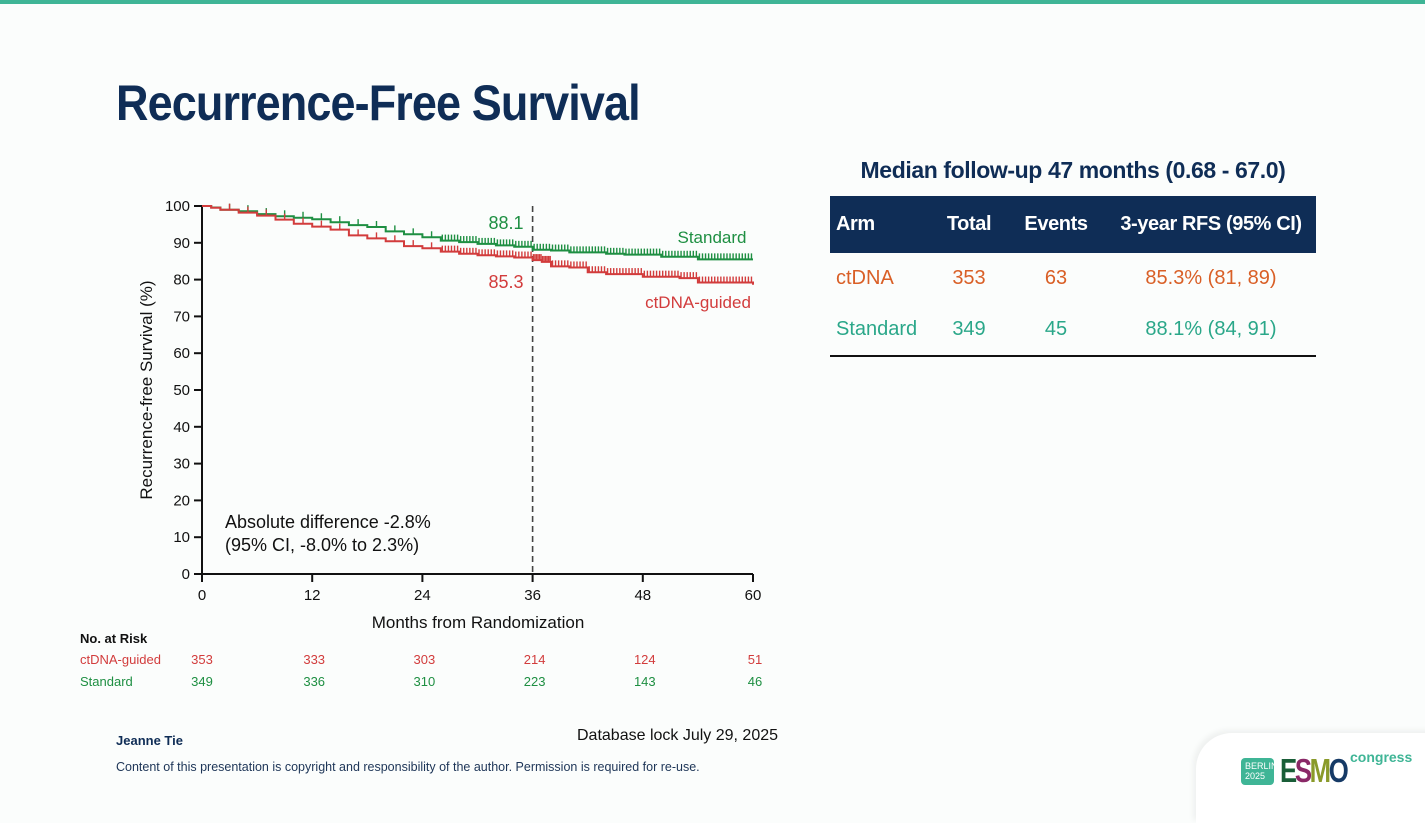 The height and width of the screenshot is (823, 1425). Describe the element at coordinates (181, 280) in the screenshot. I see `y-tick-label: 80` at that location.